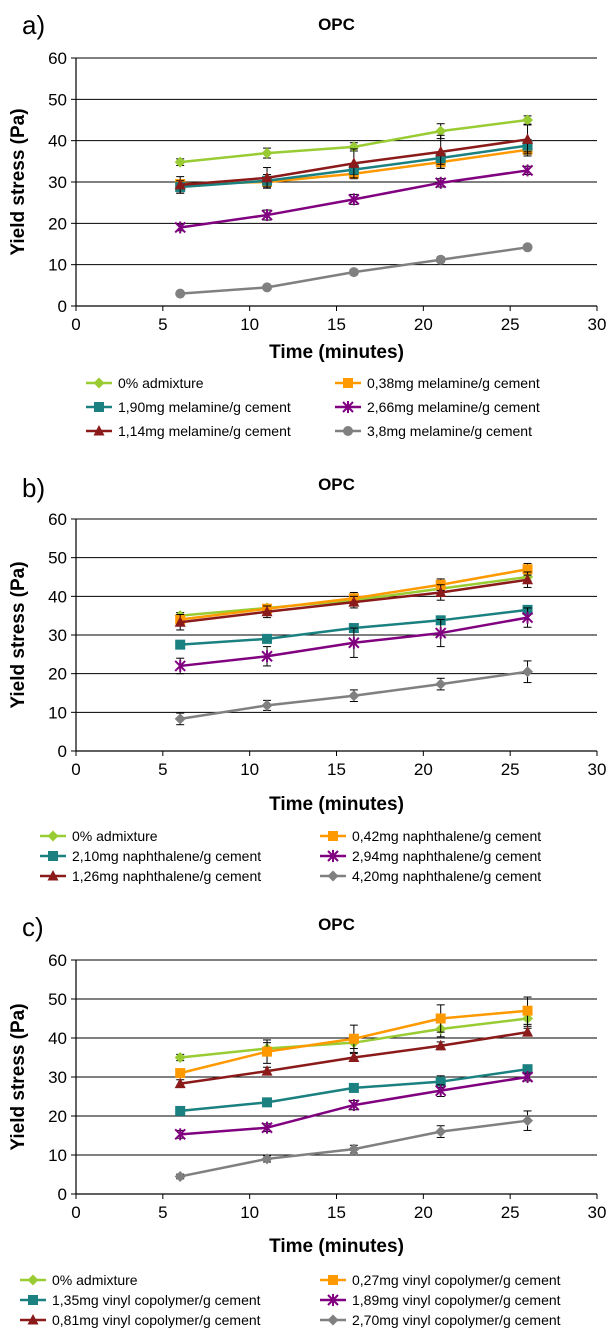 This screenshot has width=611, height=1335. Describe the element at coordinates (140, 1300) in the screenshot. I see `legend-item: 1,35mg vinyl copolymer/g cement` at that location.